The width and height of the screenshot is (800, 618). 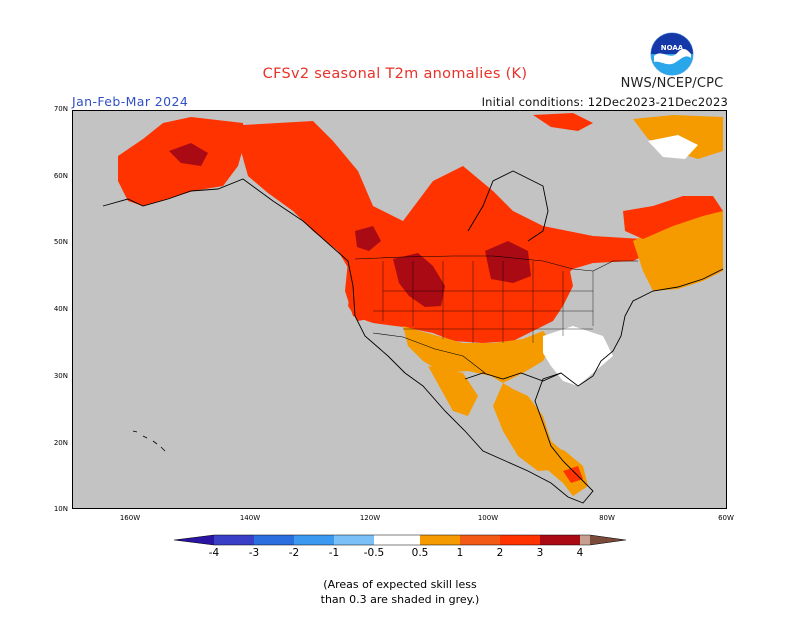 What do you see at coordinates (274, 540) in the screenshot?
I see `colorbar-segment-n3-n2` at bounding box center [274, 540].